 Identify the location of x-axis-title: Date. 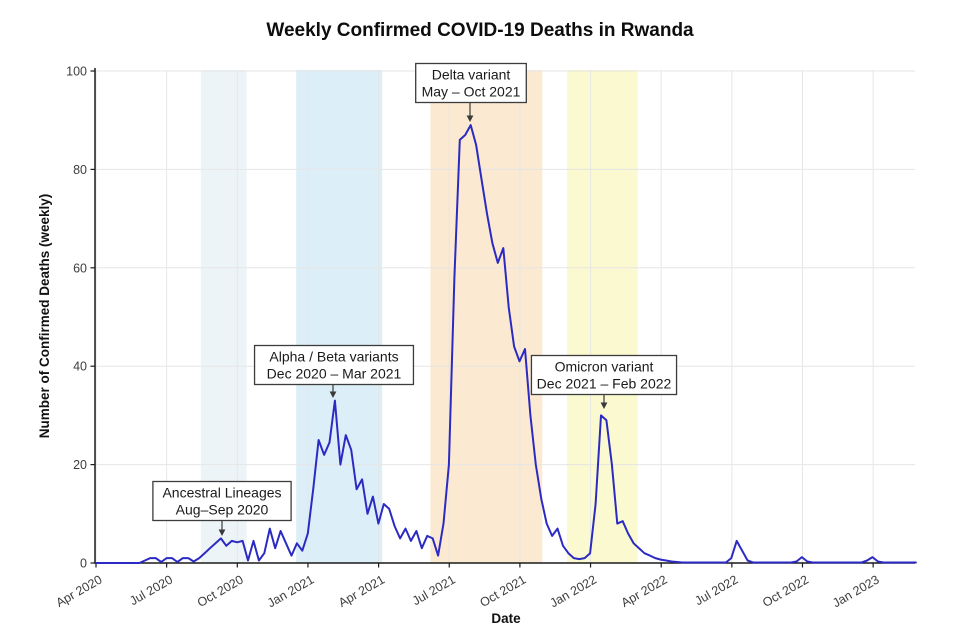
(506, 618).